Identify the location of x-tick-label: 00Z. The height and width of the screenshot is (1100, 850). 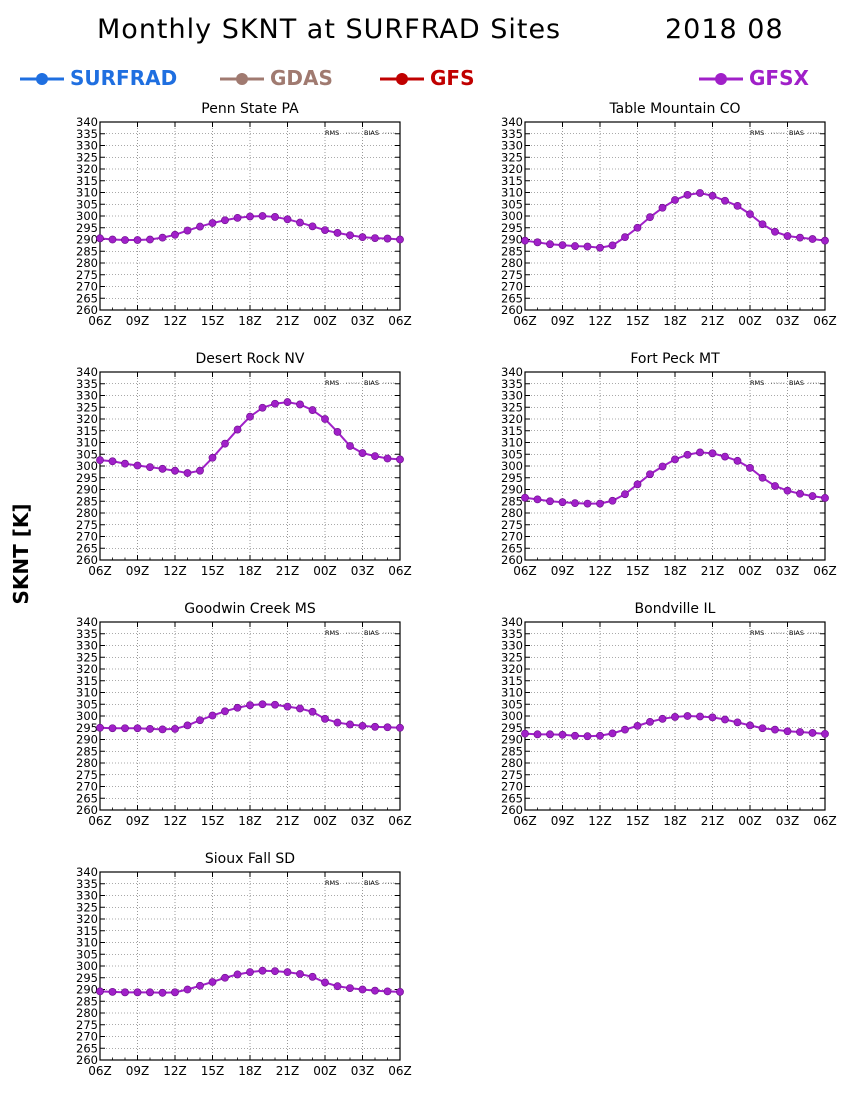
(325, 1071).